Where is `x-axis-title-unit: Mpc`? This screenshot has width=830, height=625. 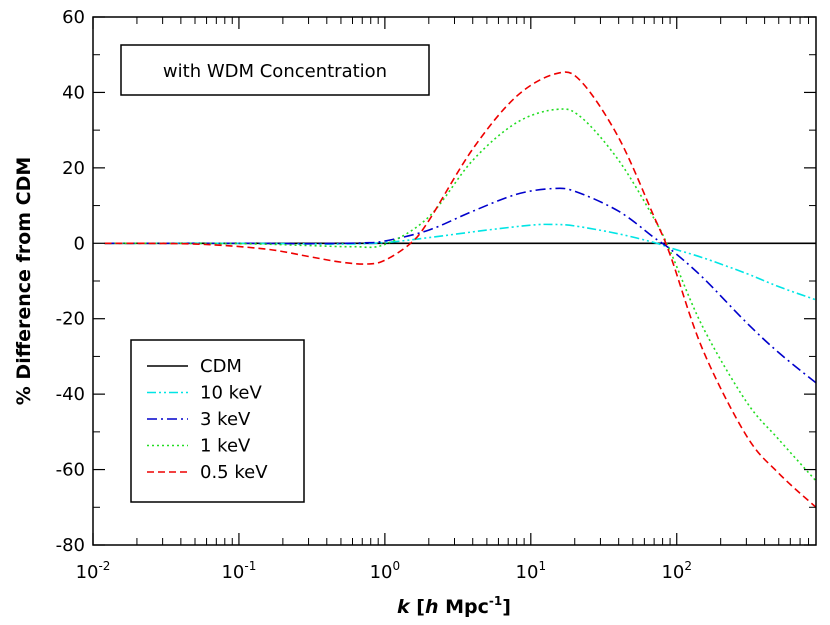
x-axis-title-unit: Mpc is located at coordinates (464, 607).